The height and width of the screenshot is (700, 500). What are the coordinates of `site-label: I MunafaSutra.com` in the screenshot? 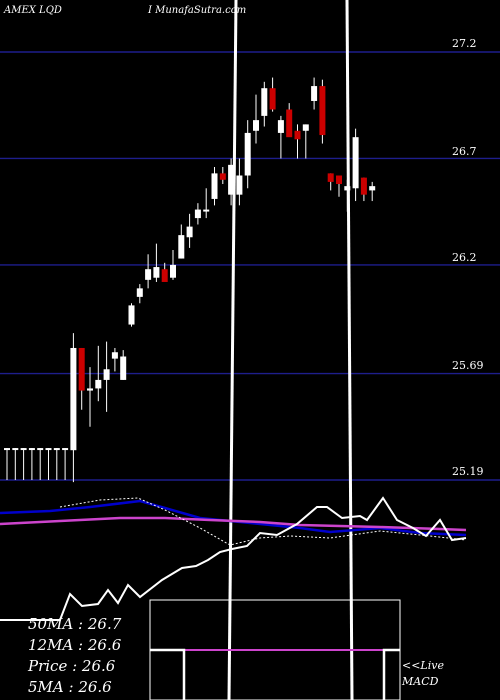 It's located at (196, 10).